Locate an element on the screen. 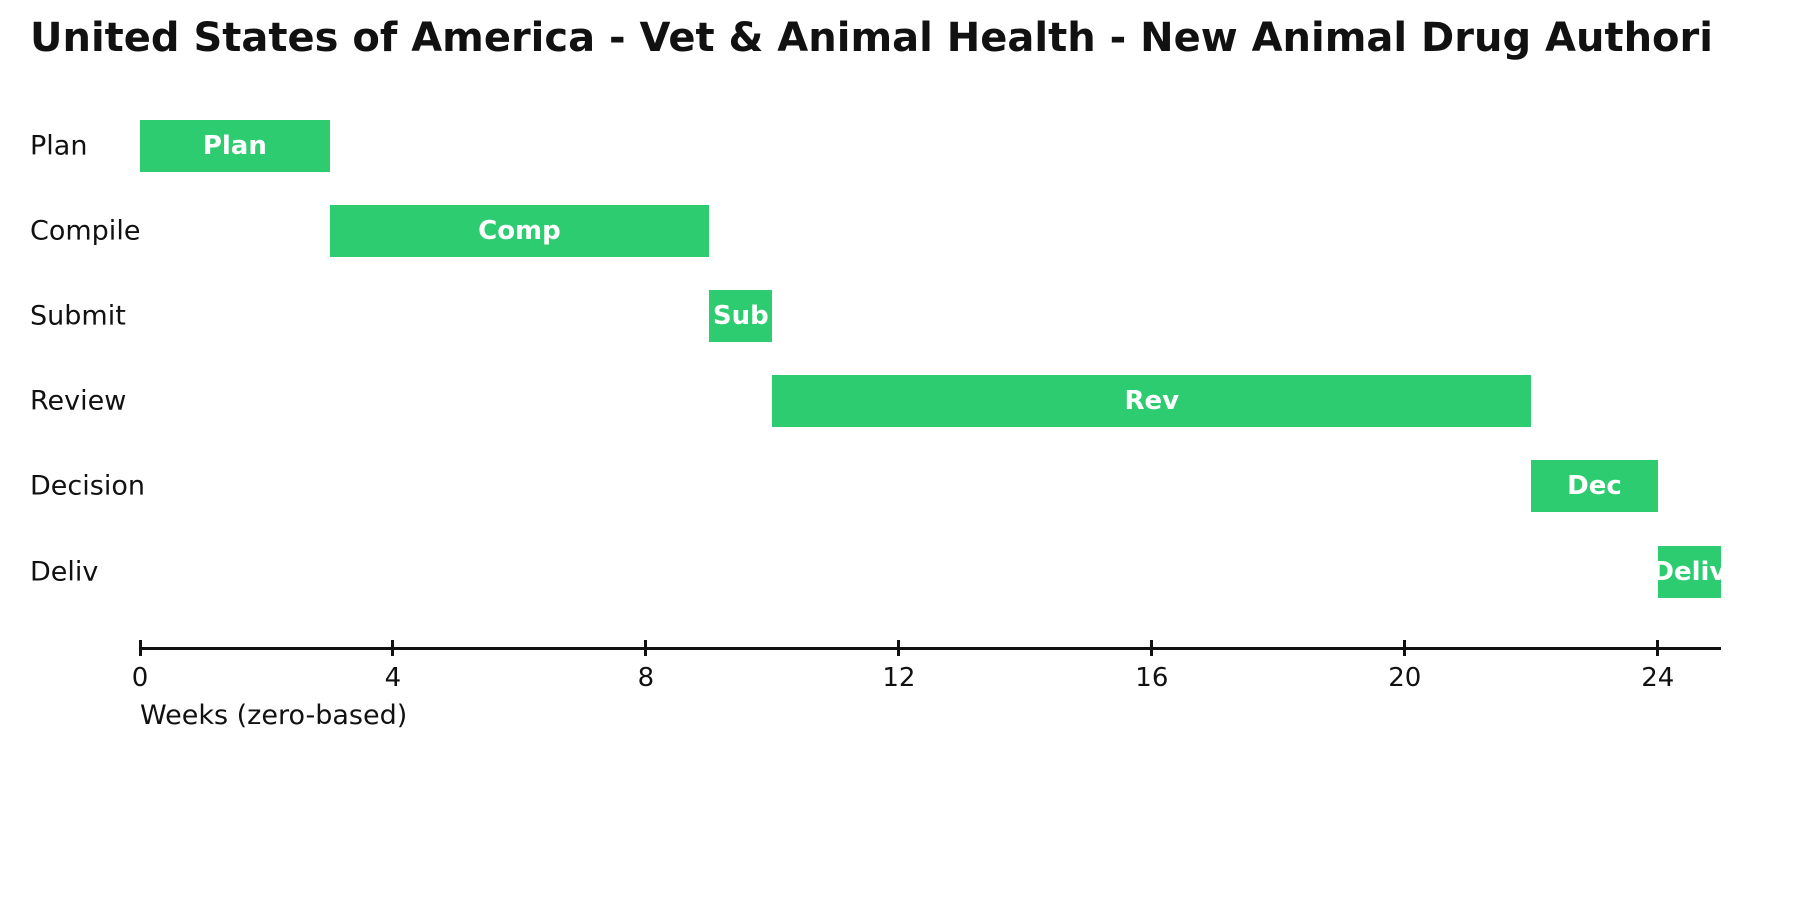  gantt-bar-compile: Comp is located at coordinates (519, 230).